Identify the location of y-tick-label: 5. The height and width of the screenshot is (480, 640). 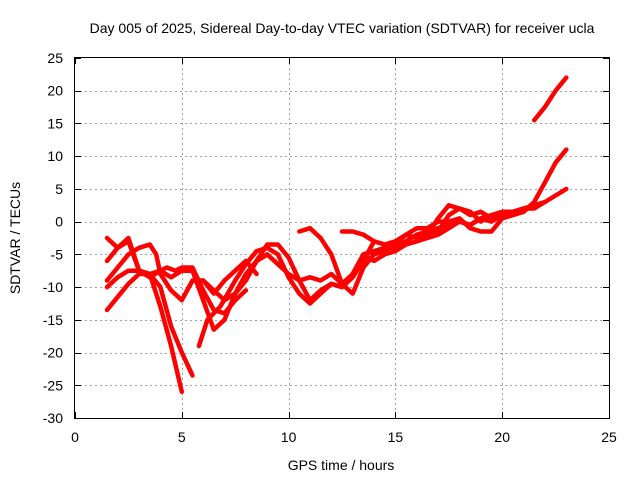
(59, 189).